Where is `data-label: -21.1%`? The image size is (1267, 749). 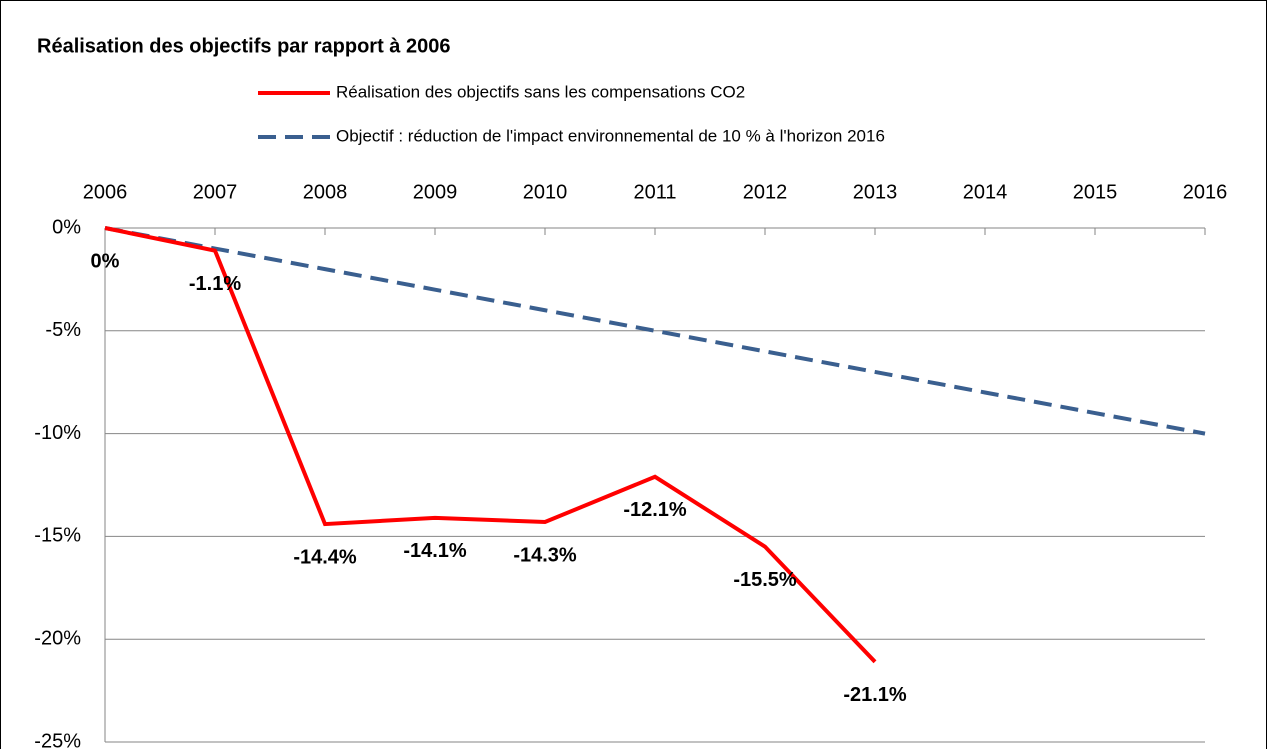 data-label: -21.1% is located at coordinates (875, 695).